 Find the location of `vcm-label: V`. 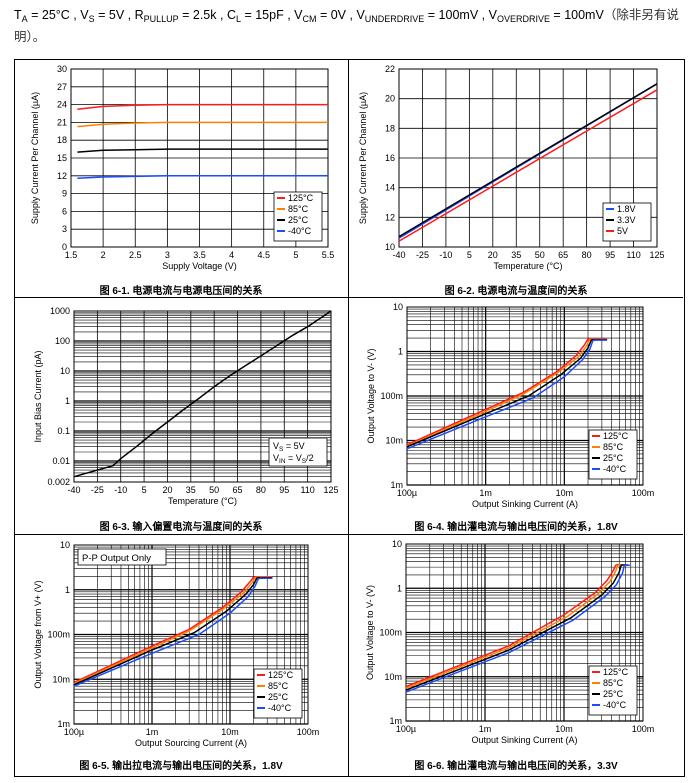

vcm-label: V is located at coordinates (298, 15).